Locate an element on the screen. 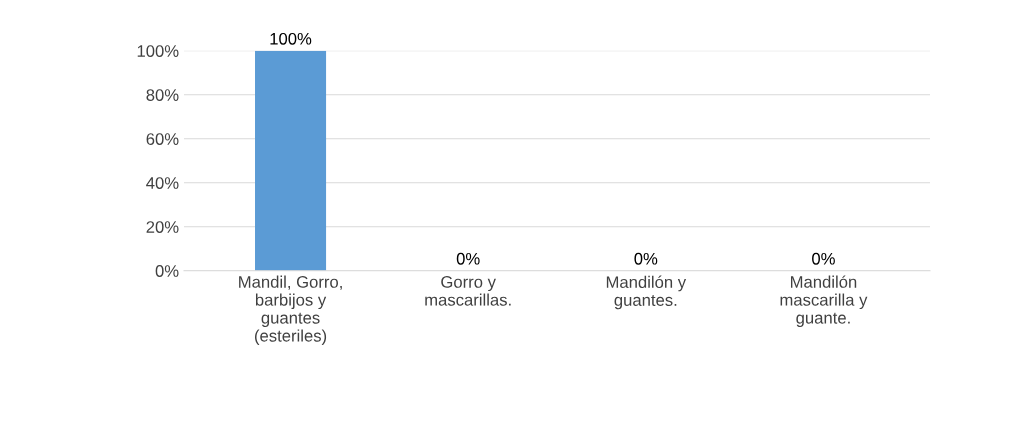 This screenshot has height=423, width=1022. x-tick-label: Mandil, Gorro, barbijos y guantes (esteriles) is located at coordinates (290, 310).